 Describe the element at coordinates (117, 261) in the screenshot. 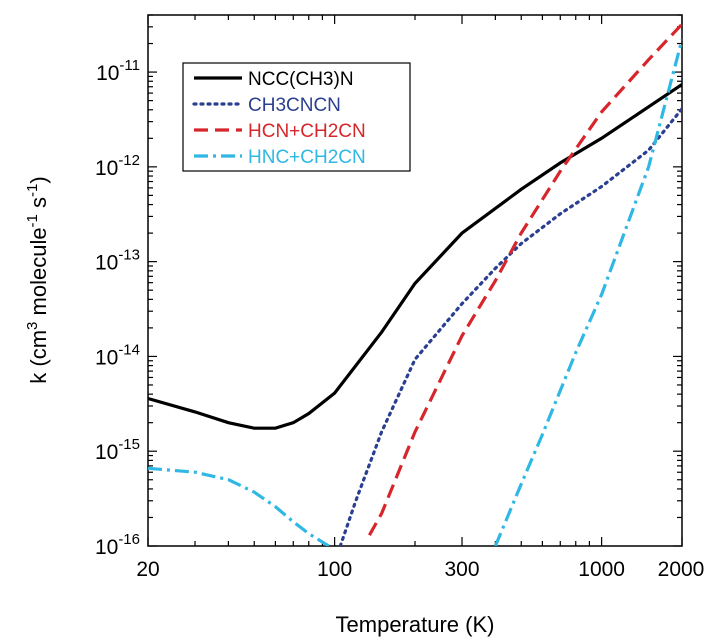

I see `y-tick-label: 10-13` at that location.